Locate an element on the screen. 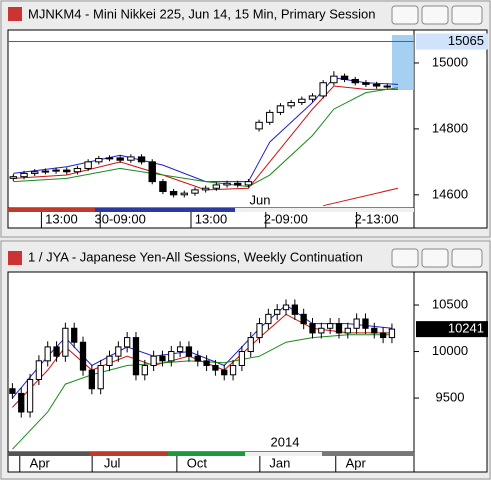 The image size is (491, 480). x-tick-label: Jan is located at coordinates (279, 462).